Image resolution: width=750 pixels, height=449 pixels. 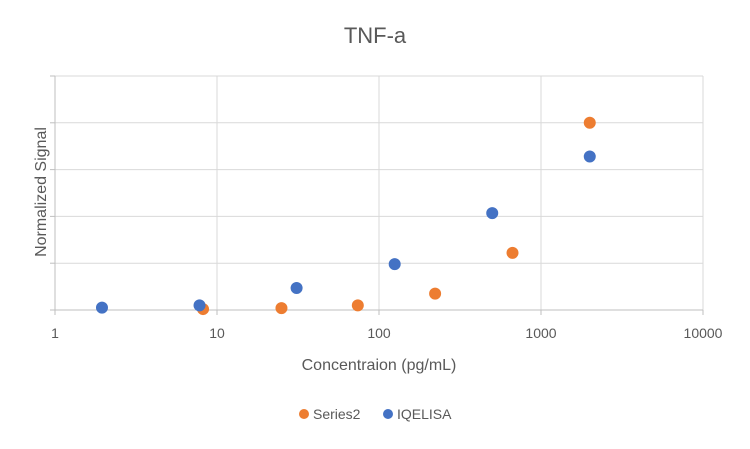 I want to click on x-tick-label: 10, so click(x=217, y=333).